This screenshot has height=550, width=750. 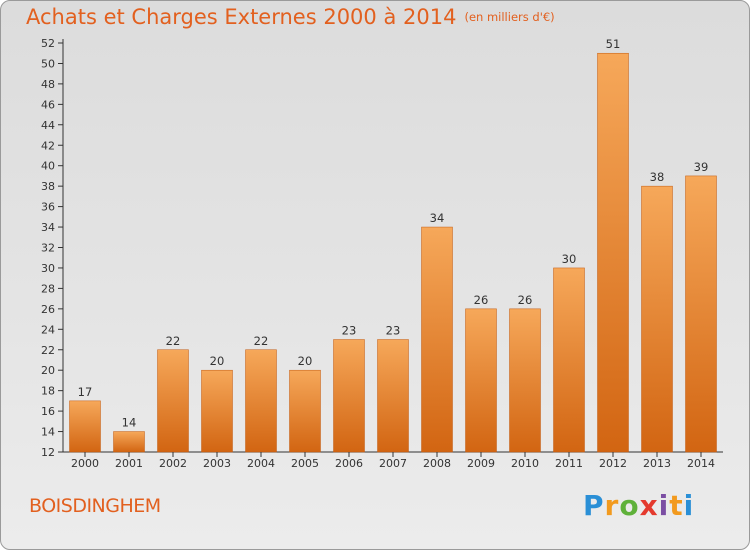 I want to click on y-tick-label: 24, so click(x=48, y=329).